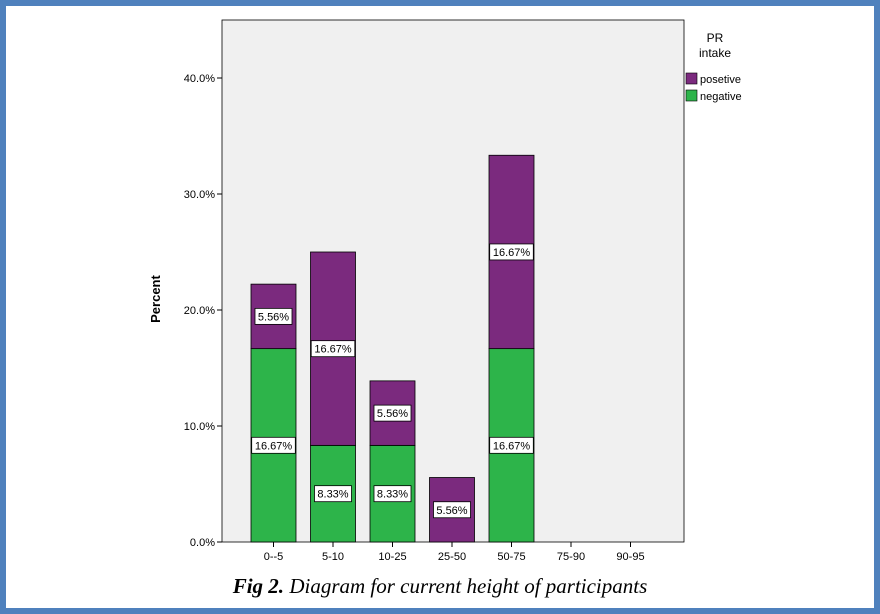  Describe the element at coordinates (715, 53) in the screenshot. I see `legend-title-line2: intake` at that location.